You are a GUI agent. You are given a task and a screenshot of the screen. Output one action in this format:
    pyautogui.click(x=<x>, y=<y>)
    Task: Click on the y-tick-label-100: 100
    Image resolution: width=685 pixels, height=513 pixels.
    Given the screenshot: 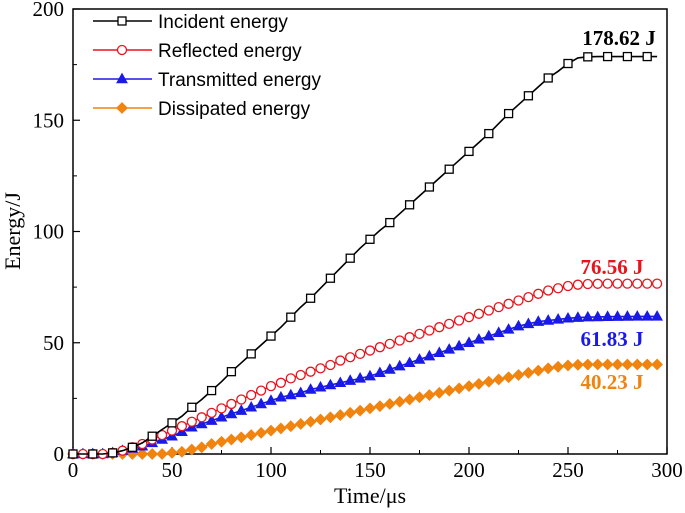 What is the action you would take?
    pyautogui.click(x=49, y=232)
    